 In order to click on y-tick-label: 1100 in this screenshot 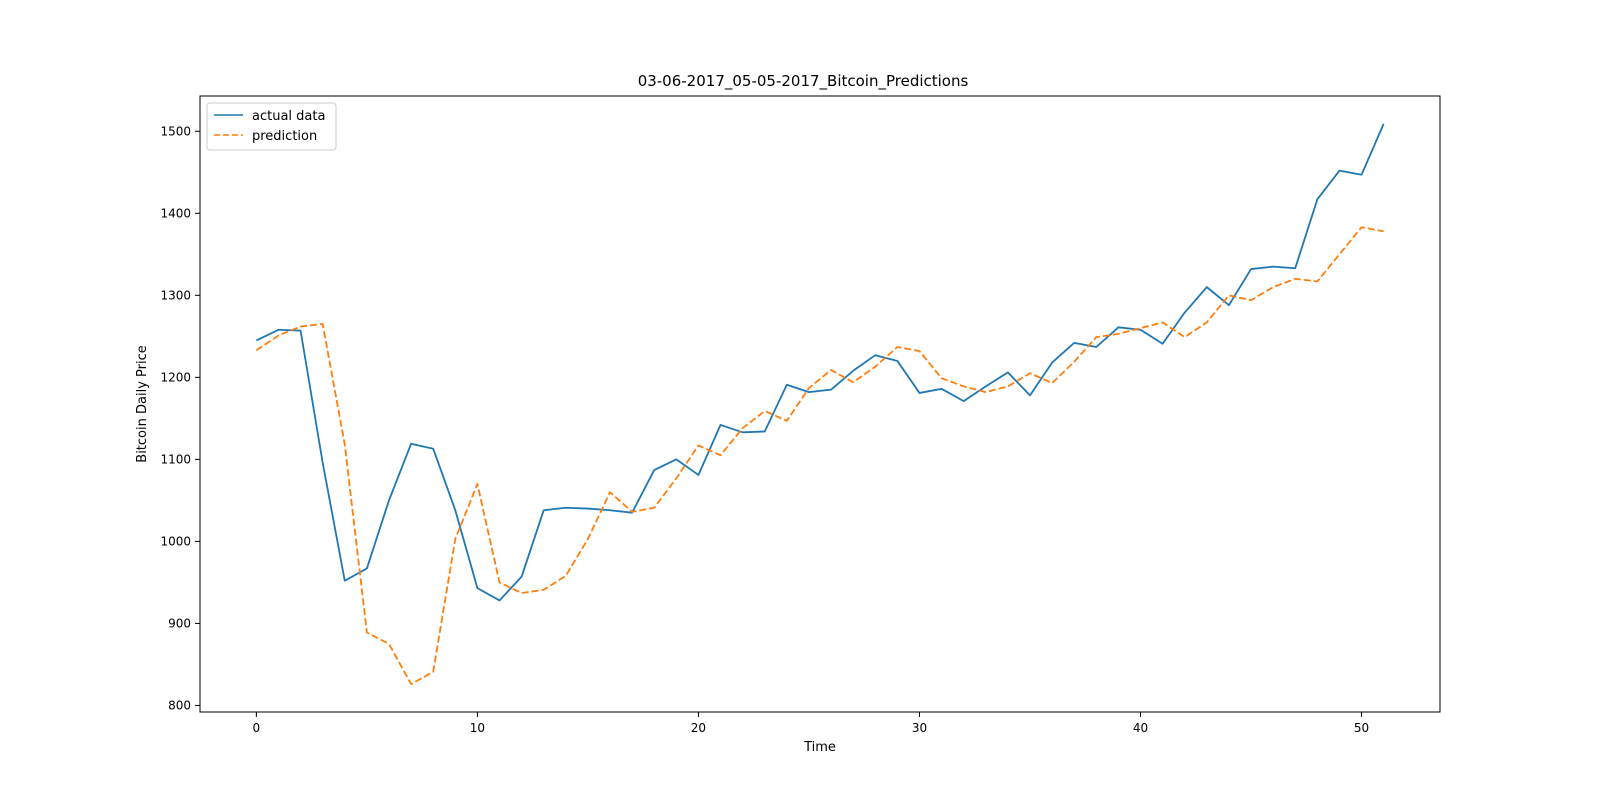, I will do `click(175, 459)`.